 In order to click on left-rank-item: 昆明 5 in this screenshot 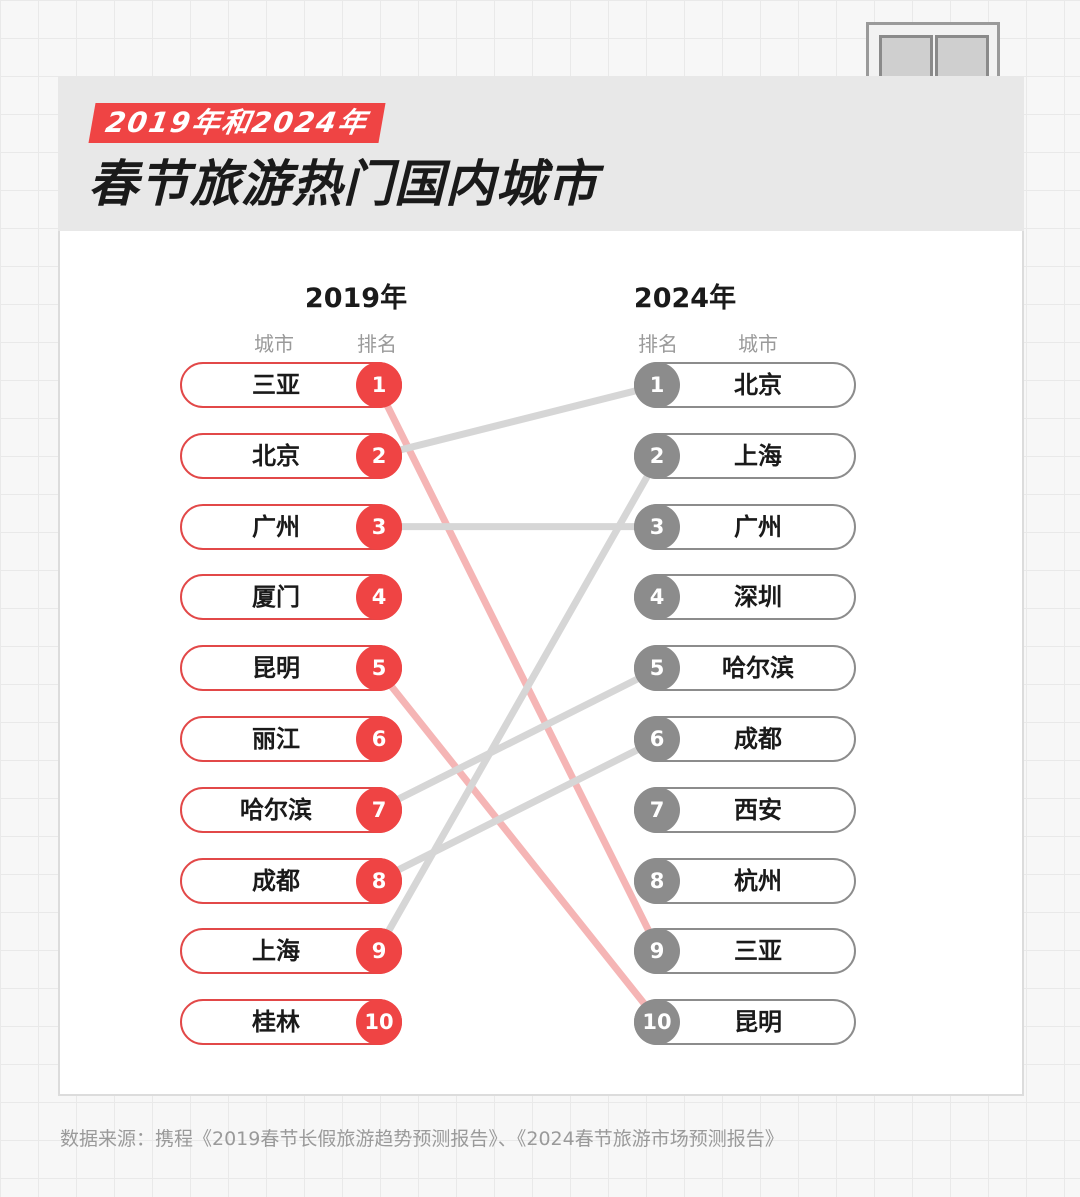, I will do `click(291, 668)`.